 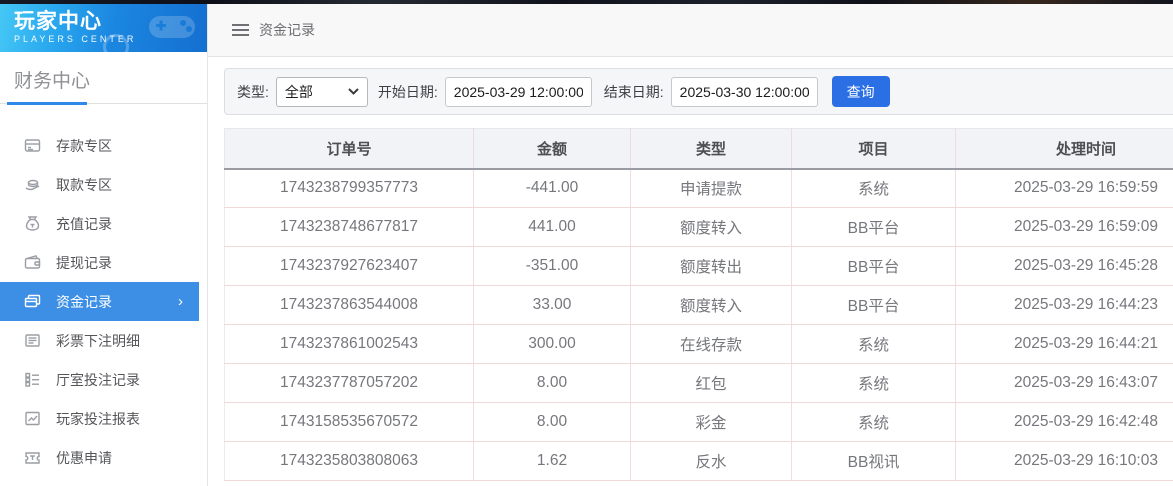 I want to click on end-date-input, so click(x=744, y=91).